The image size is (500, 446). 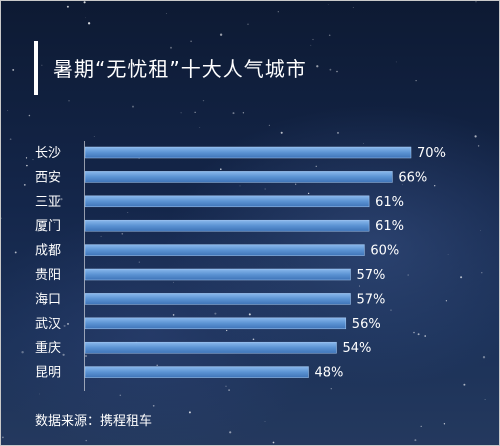 I want to click on value-label: 61%, so click(x=389, y=202).